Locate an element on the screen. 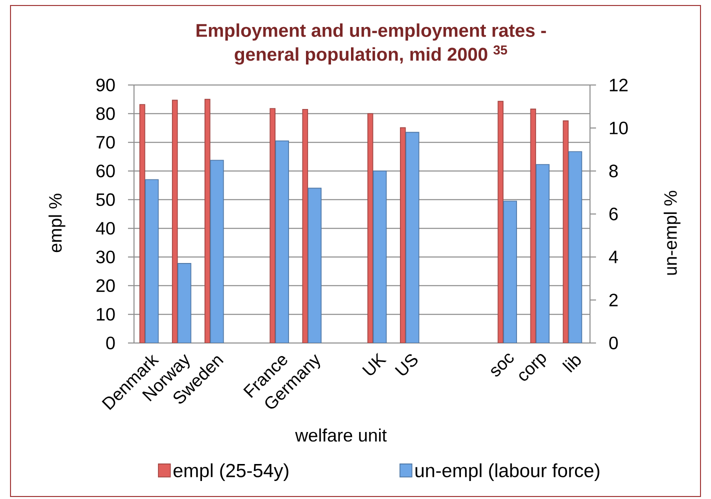 This screenshot has width=711, height=499. y2-tick-label: 0 is located at coordinates (613, 343).